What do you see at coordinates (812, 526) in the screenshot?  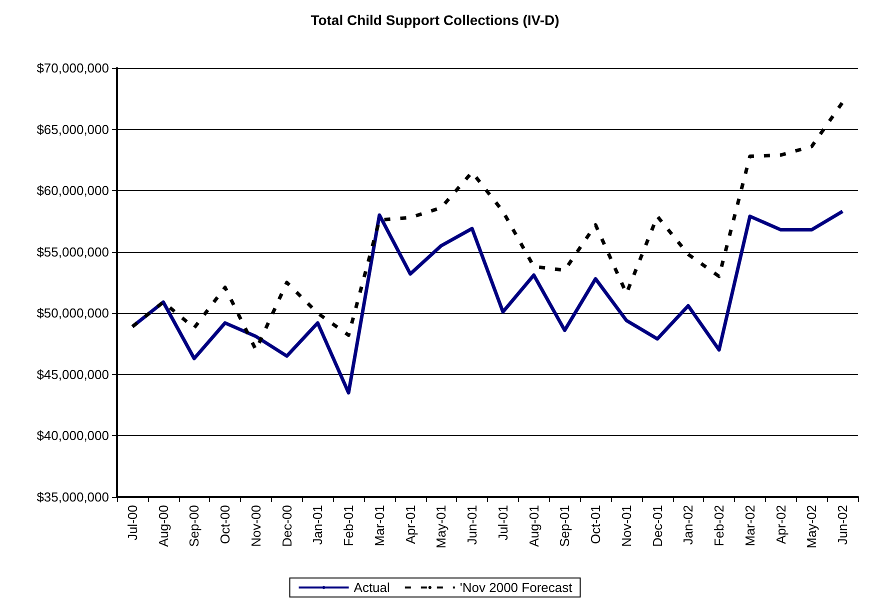 I see `x-tick-label: May-02` at bounding box center [812, 526].